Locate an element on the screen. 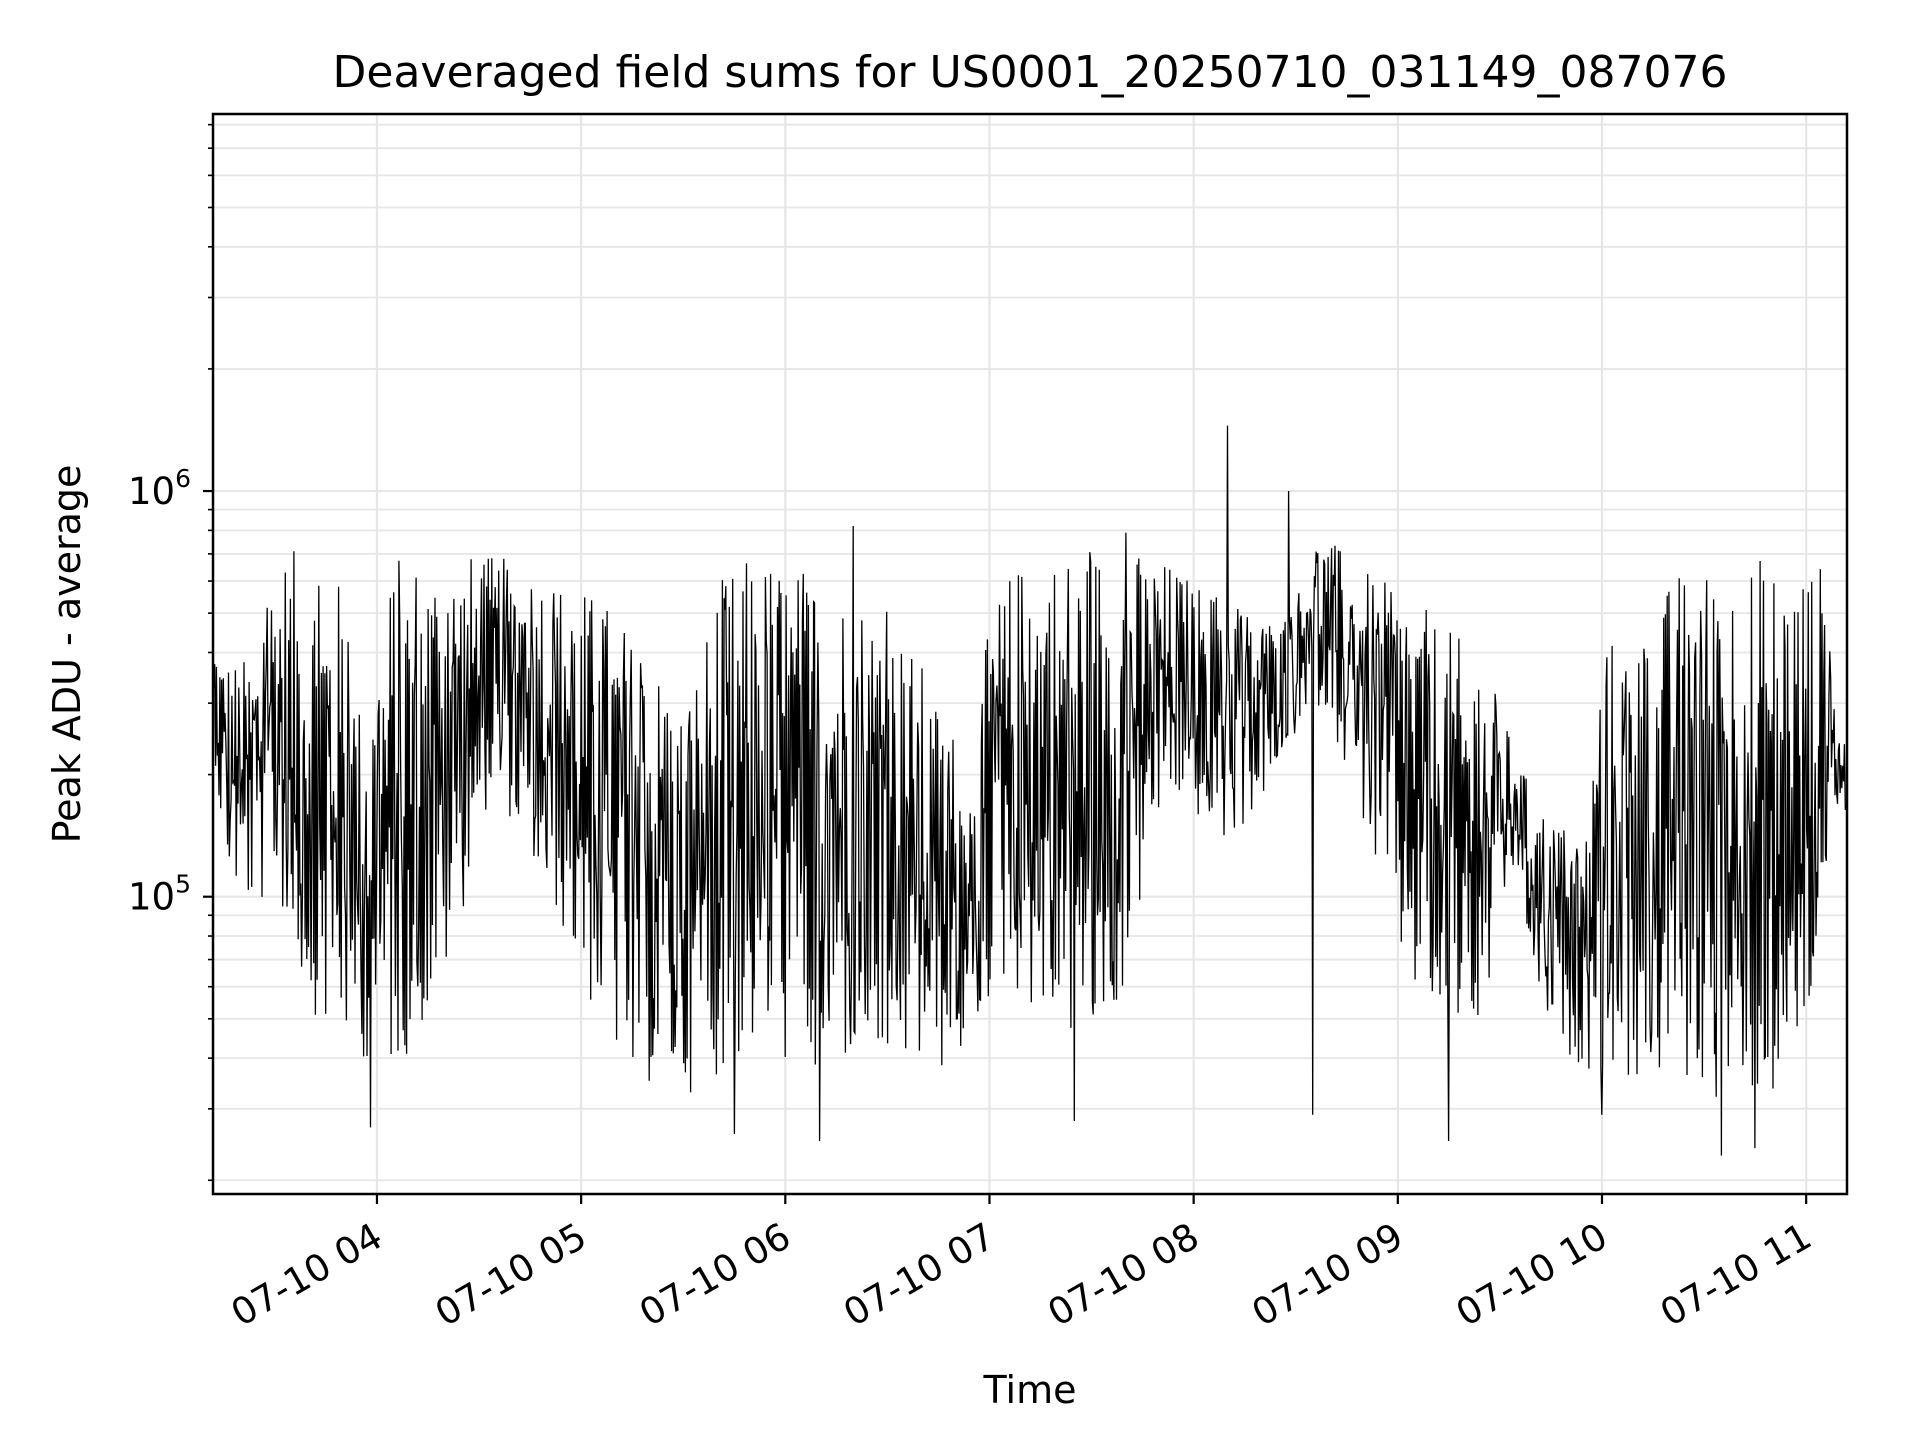  x-axis-label: Time is located at coordinates (1030, 1390).